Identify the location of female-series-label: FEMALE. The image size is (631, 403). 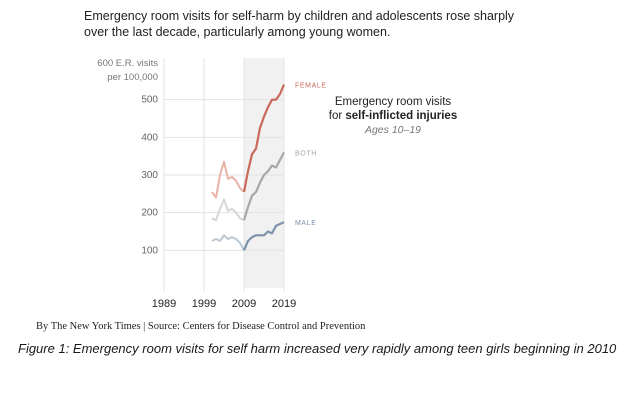
(311, 86).